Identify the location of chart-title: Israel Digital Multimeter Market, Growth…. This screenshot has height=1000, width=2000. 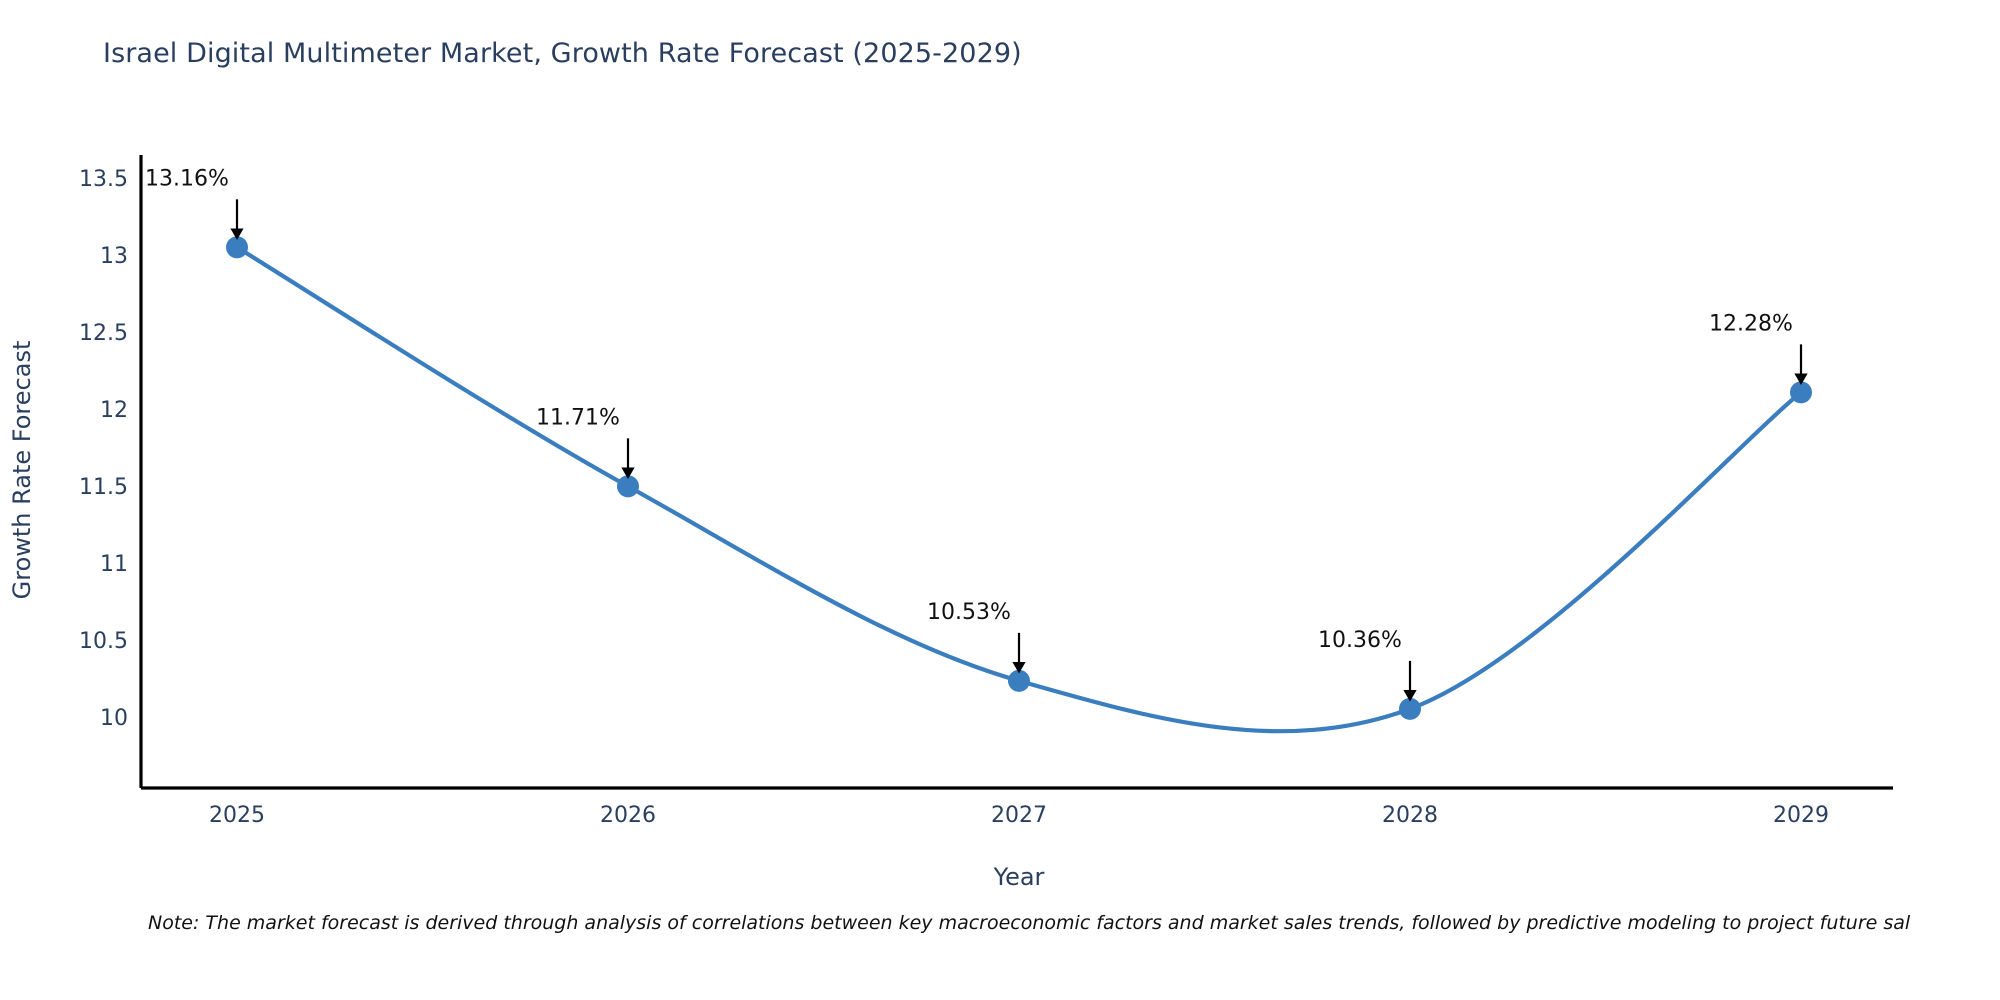
(562, 53).